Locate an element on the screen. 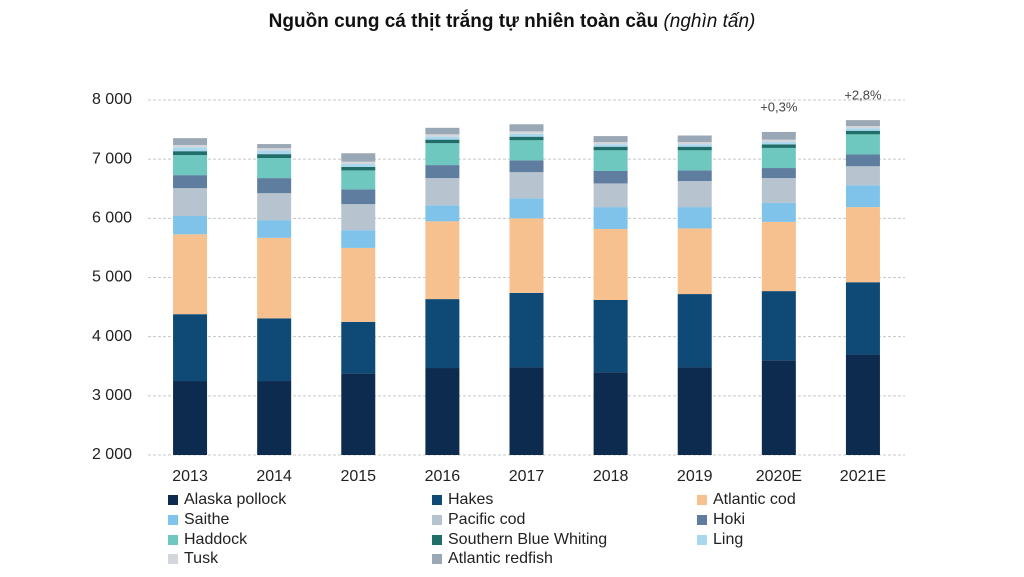  legend-label: Alaska pollock is located at coordinates (235, 499).